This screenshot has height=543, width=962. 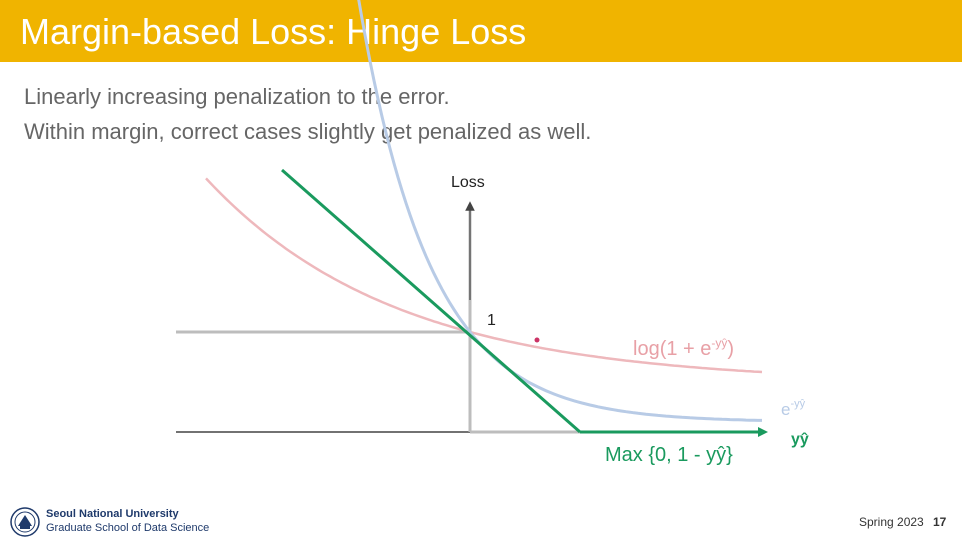 What do you see at coordinates (719, 343) in the screenshot?
I see `logistic-label-superscript: -yŷ` at bounding box center [719, 343].